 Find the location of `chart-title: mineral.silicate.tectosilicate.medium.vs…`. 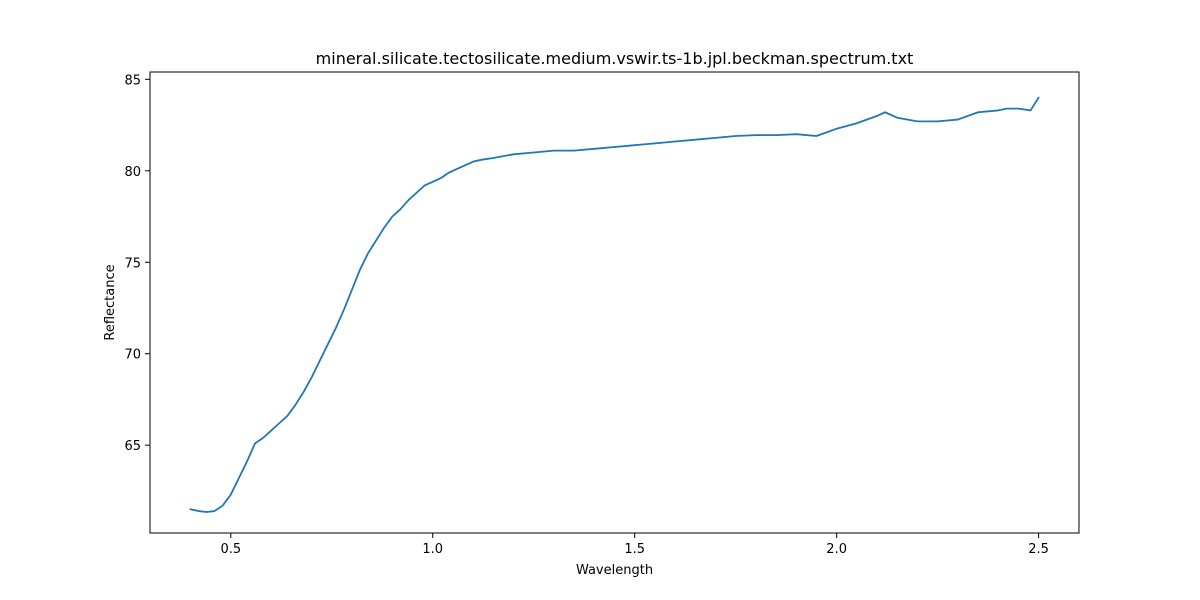

chart-title: mineral.silicate.tectosilicate.medium.vs… is located at coordinates (615, 58).